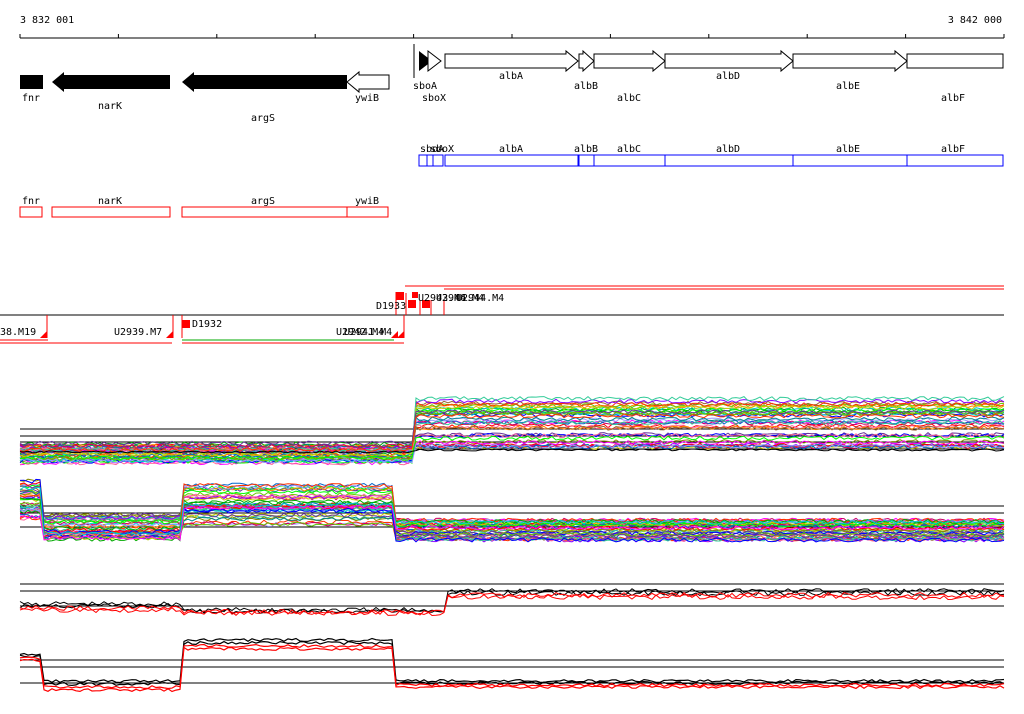 This screenshot has height=714, width=1024. What do you see at coordinates (391, 306) in the screenshot?
I see `feature-label-D1933: D1933` at bounding box center [391, 306].